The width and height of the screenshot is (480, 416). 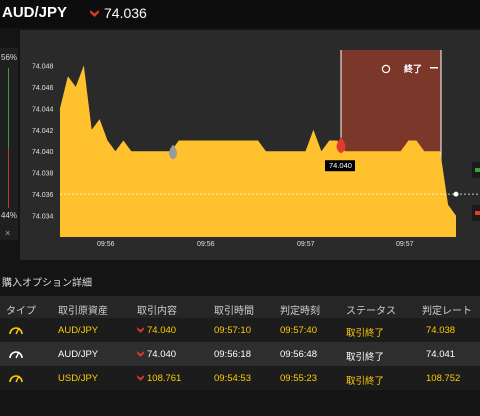 I want to click on row-time: 09:56:18, so click(x=232, y=354).